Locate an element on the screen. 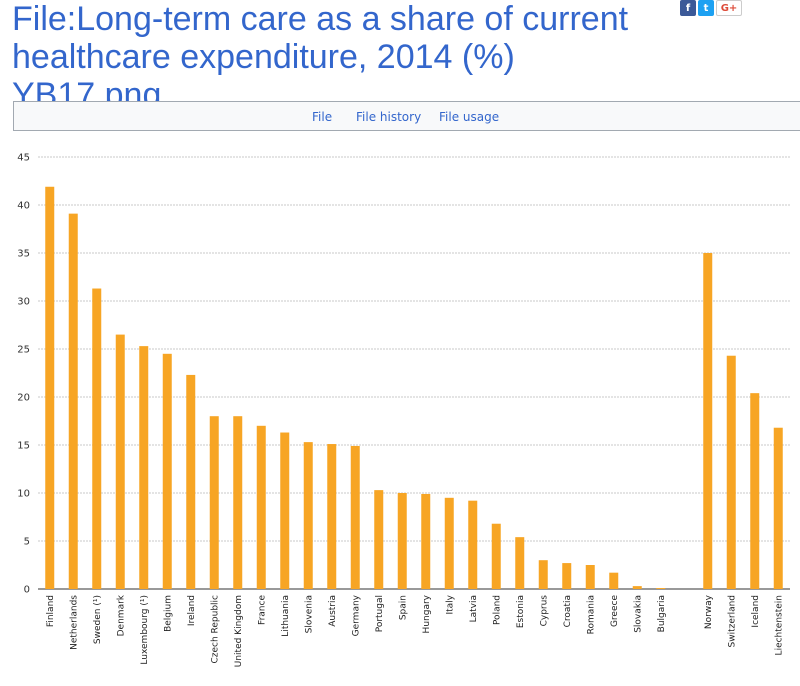  category-label: Austria is located at coordinates (333, 611).